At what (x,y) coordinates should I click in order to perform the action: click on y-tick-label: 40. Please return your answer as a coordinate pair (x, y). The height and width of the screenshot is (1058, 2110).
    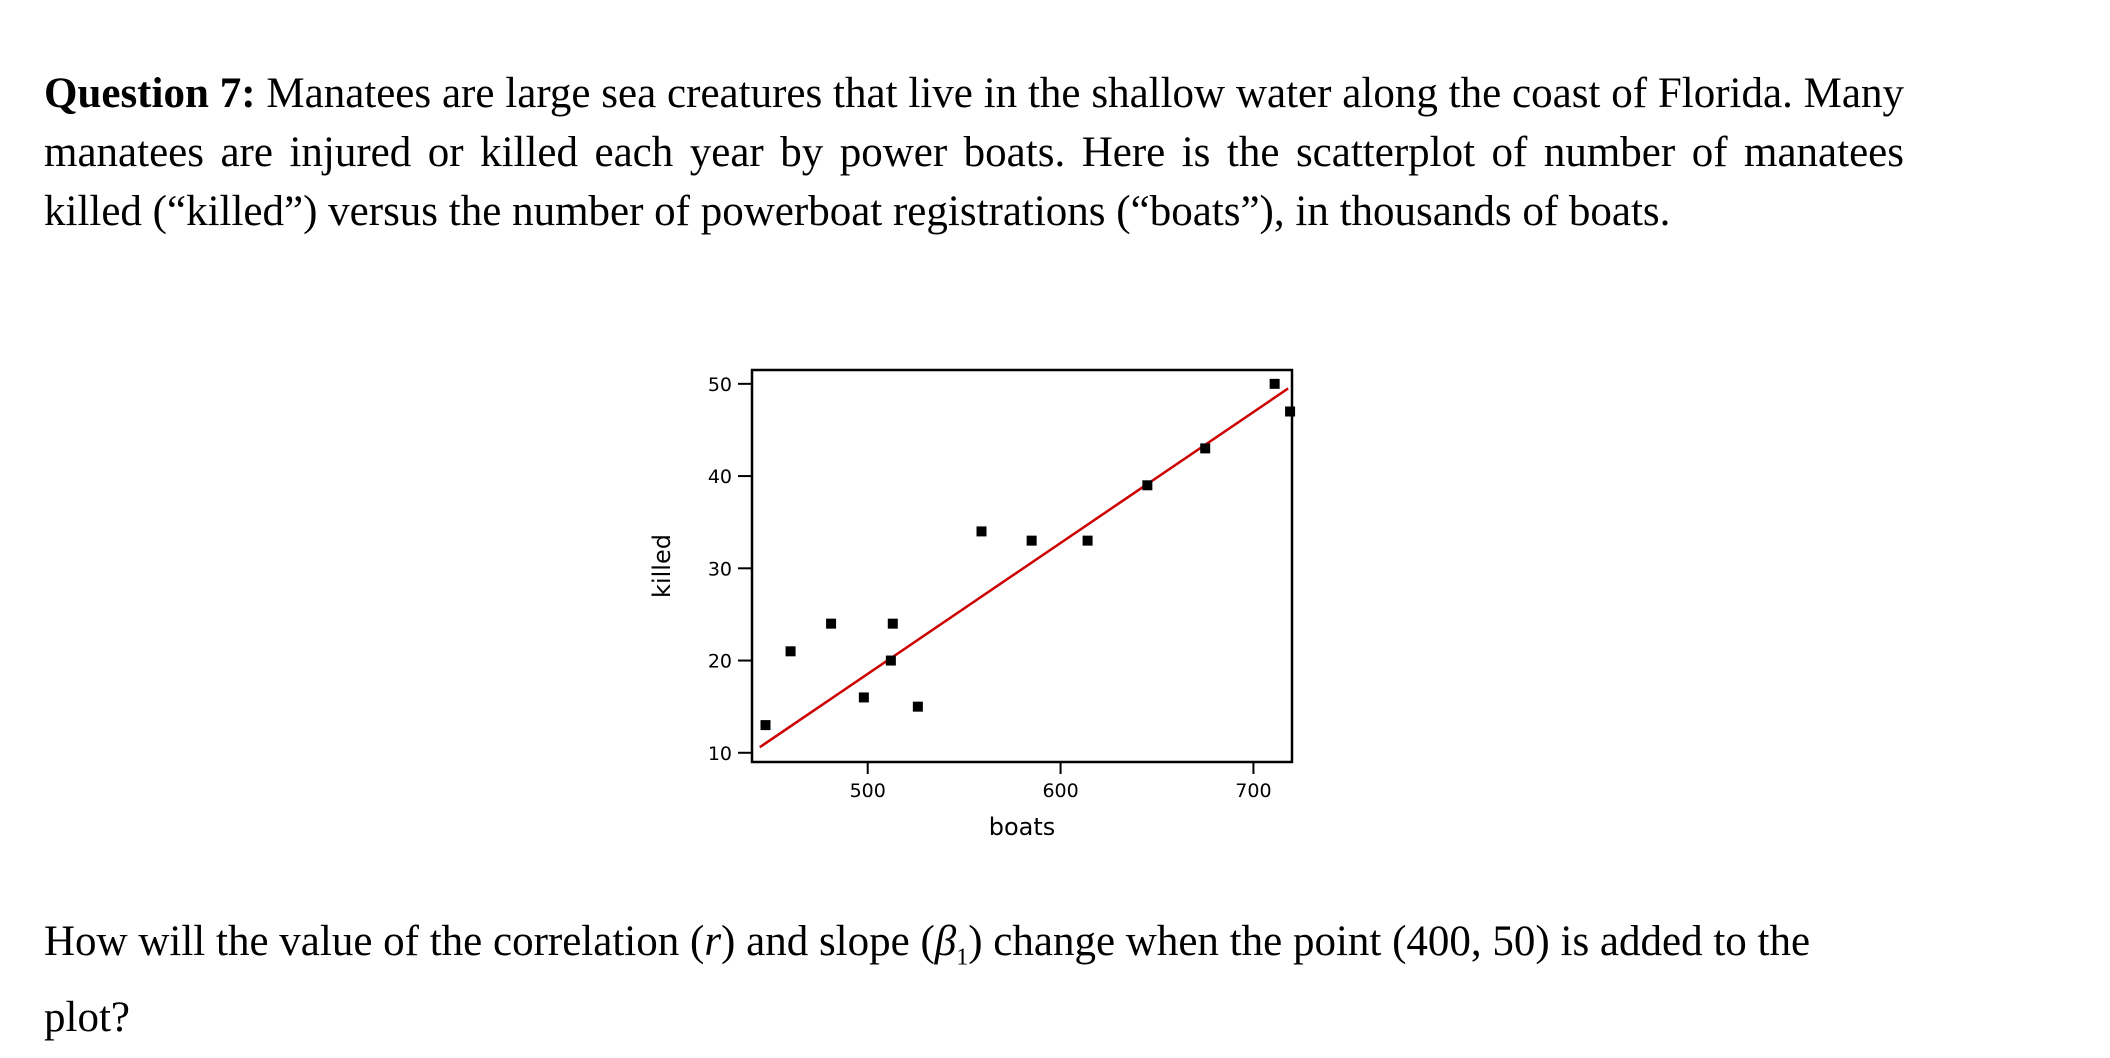
    Looking at the image, I should click on (720, 477).